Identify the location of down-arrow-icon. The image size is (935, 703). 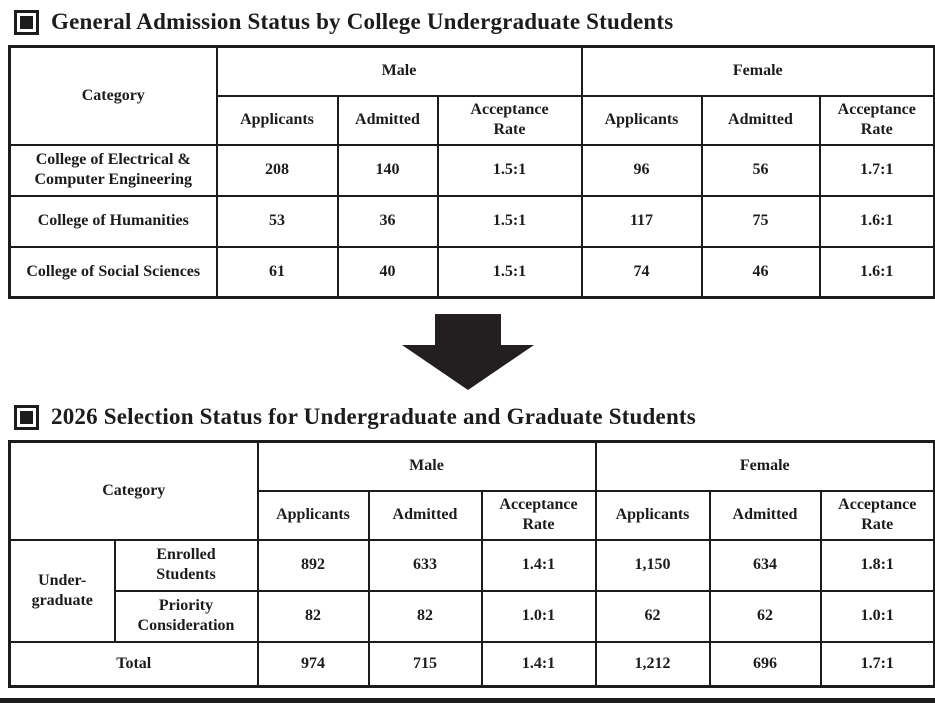
(467, 354).